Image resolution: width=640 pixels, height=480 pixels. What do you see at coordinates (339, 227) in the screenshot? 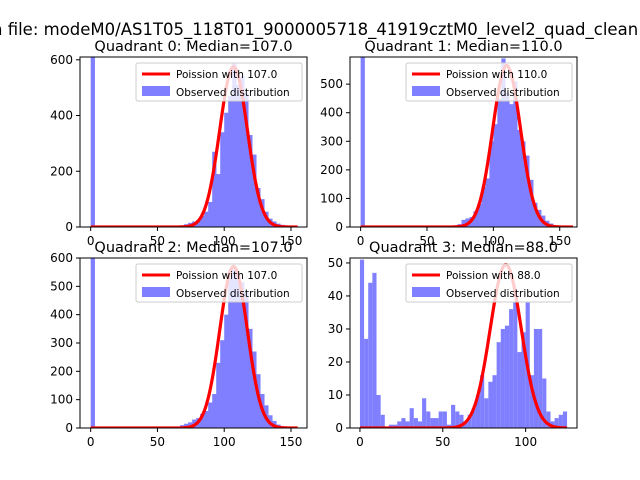
I see `y-tick-label: 0` at bounding box center [339, 227].